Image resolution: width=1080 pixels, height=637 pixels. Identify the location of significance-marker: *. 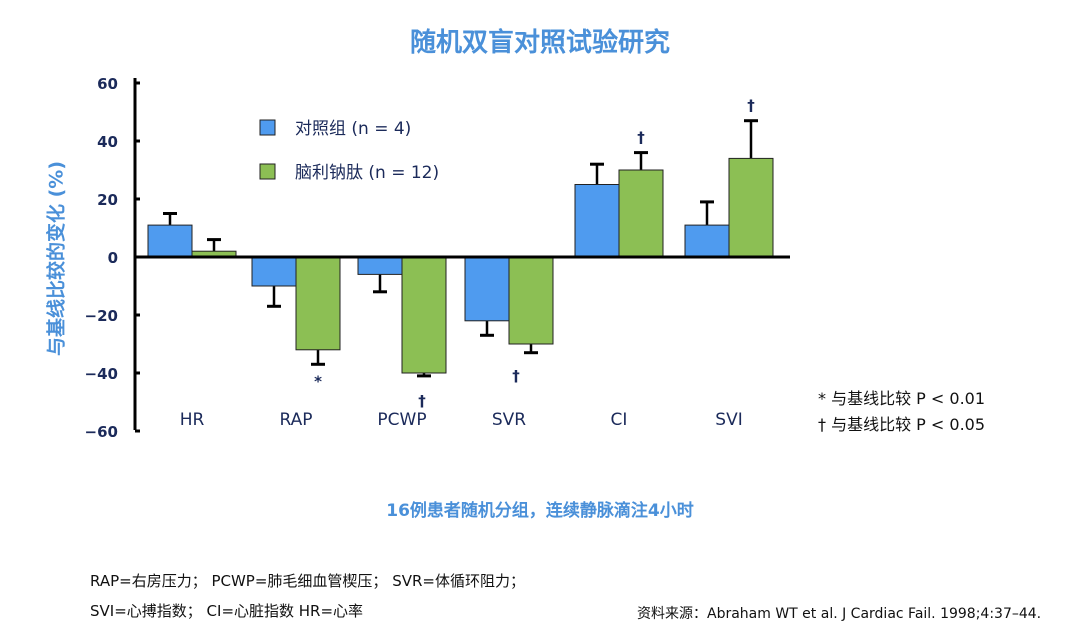
(318, 381).